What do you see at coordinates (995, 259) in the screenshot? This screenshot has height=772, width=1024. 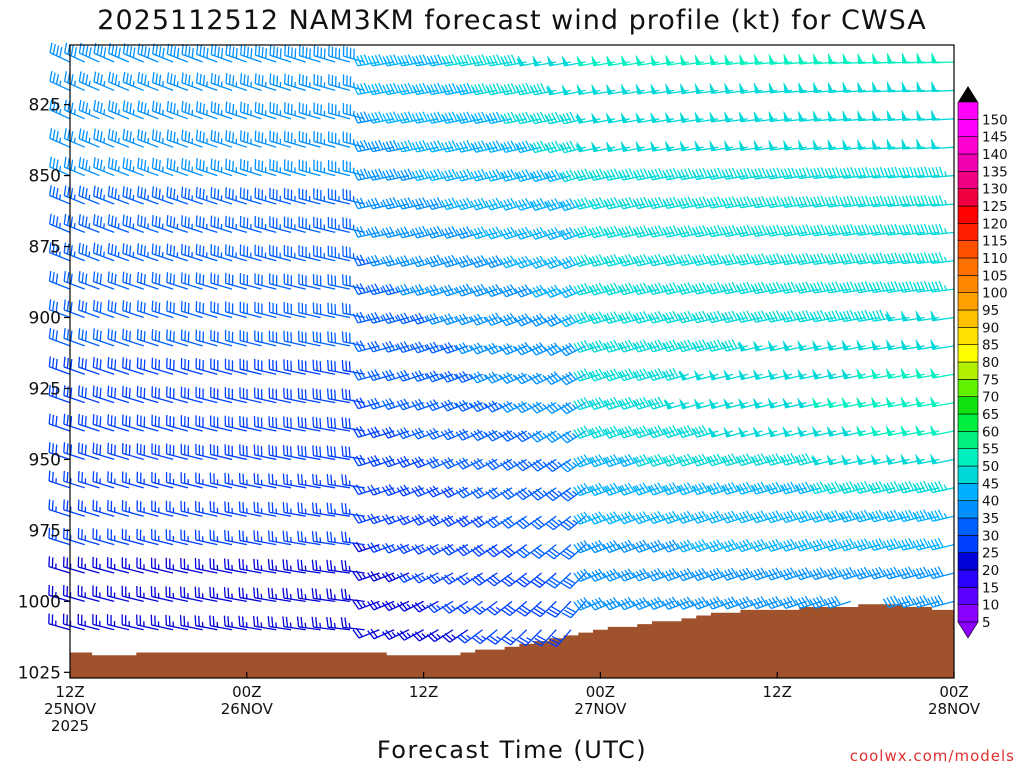 I see `colorbar-label: 110` at bounding box center [995, 259].